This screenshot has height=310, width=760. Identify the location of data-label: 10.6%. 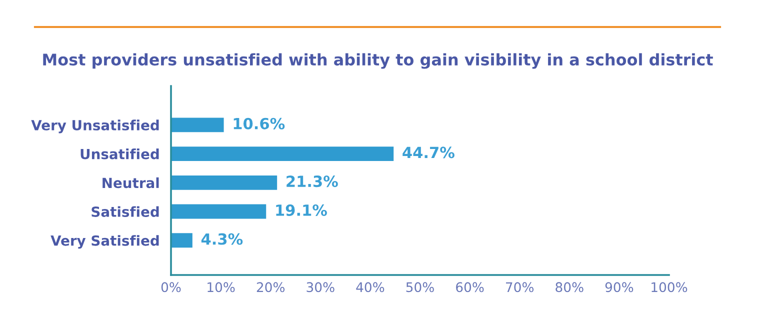
(259, 124).